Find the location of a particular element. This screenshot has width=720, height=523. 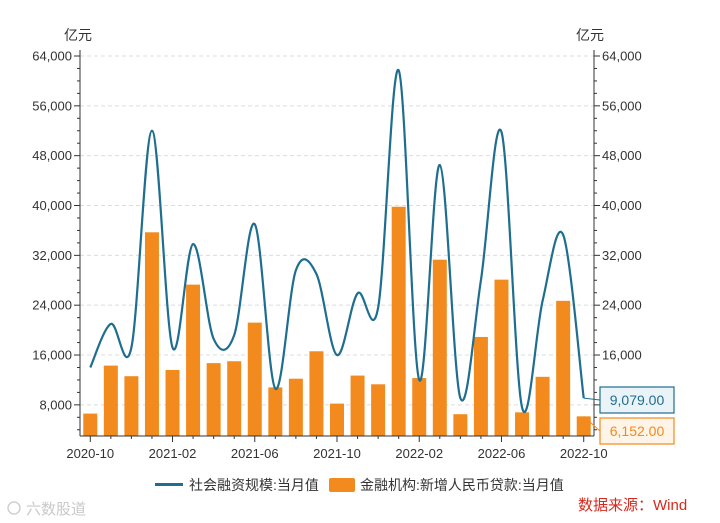

legend-item-line: 社会融资规模:当月值 is located at coordinates (237, 485).